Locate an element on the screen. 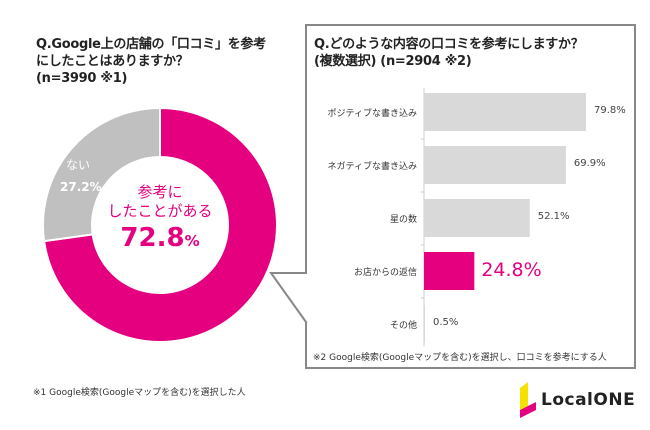 The height and width of the screenshot is (430, 650). value-label: 79.8% is located at coordinates (609, 110).